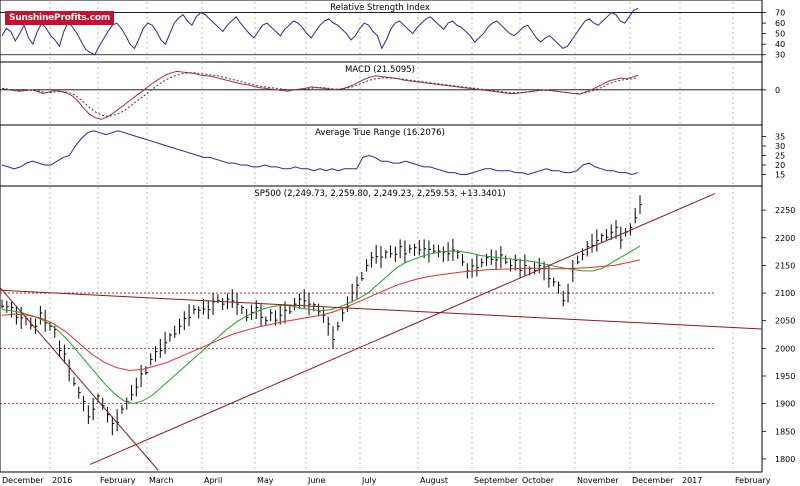 The image size is (800, 486). What do you see at coordinates (785, 404) in the screenshot?
I see `y-tick-label: 1900` at bounding box center [785, 404].